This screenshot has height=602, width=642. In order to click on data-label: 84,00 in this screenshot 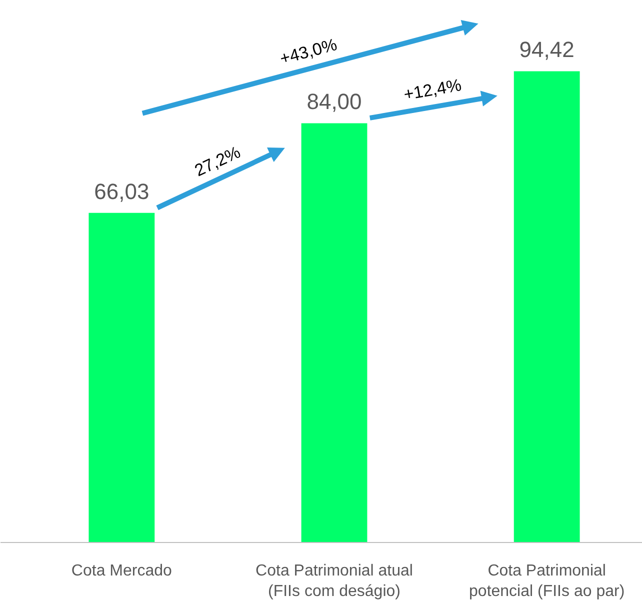, I will do `click(334, 101)`.